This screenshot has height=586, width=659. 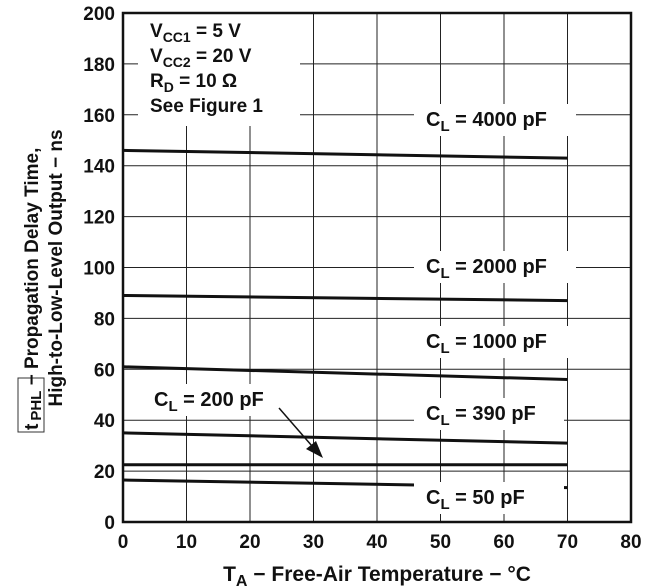 I want to click on x-tick-label-50: 50, so click(x=440, y=542).